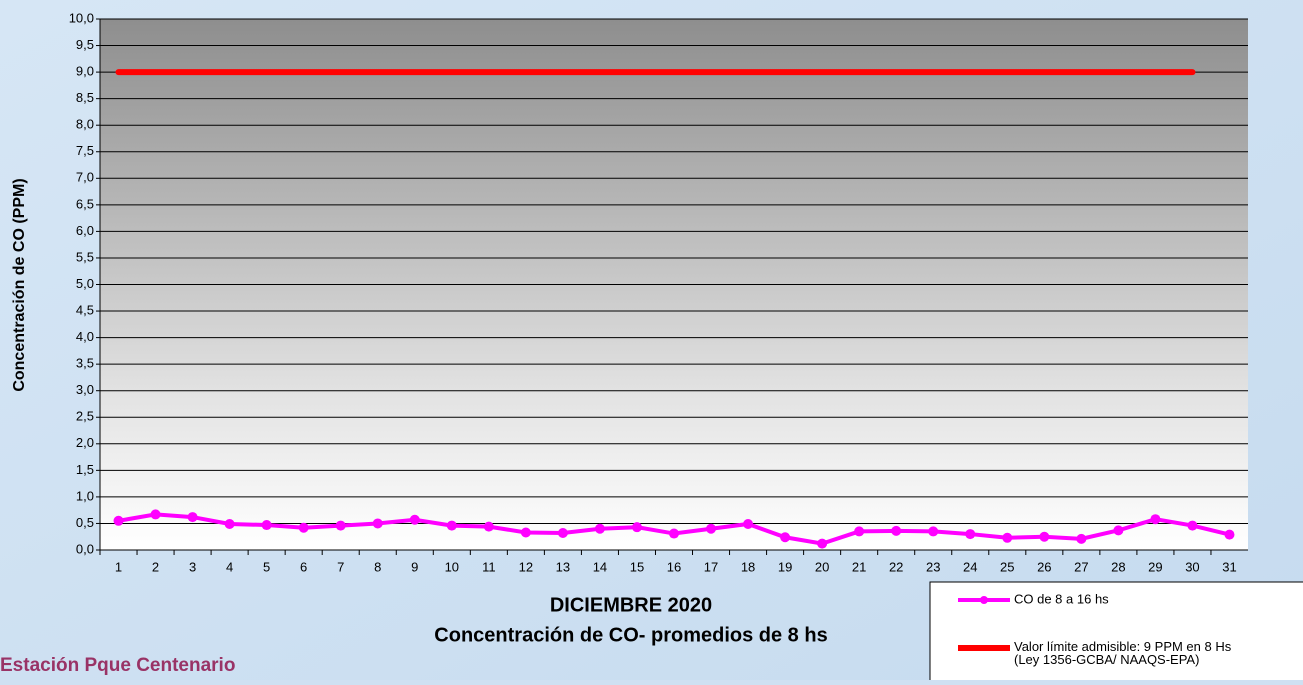 Image resolution: width=1303 pixels, height=685 pixels. Describe the element at coordinates (81, 17) in the screenshot. I see `y-tick-label: 10,0` at that location.